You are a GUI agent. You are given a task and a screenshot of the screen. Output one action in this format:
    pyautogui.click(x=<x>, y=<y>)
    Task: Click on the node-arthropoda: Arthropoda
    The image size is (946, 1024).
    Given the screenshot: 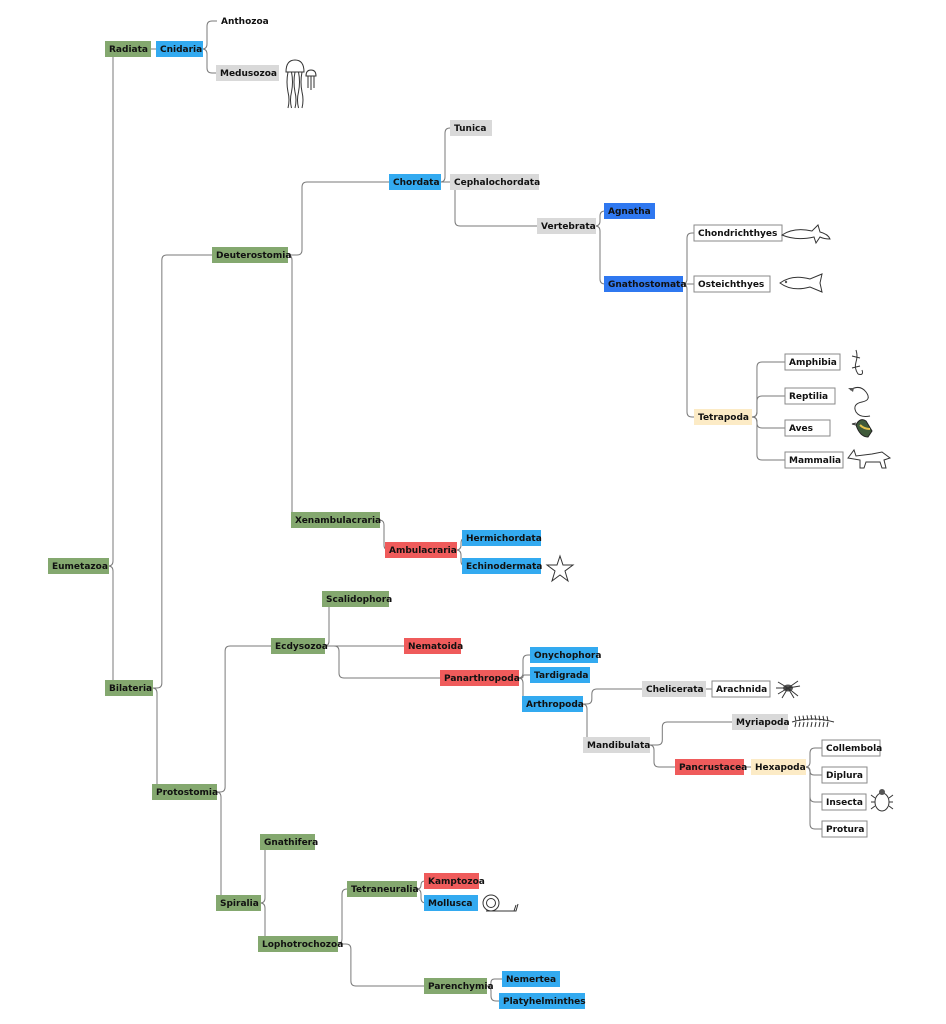 What is the action you would take?
    pyautogui.click(x=553, y=704)
    